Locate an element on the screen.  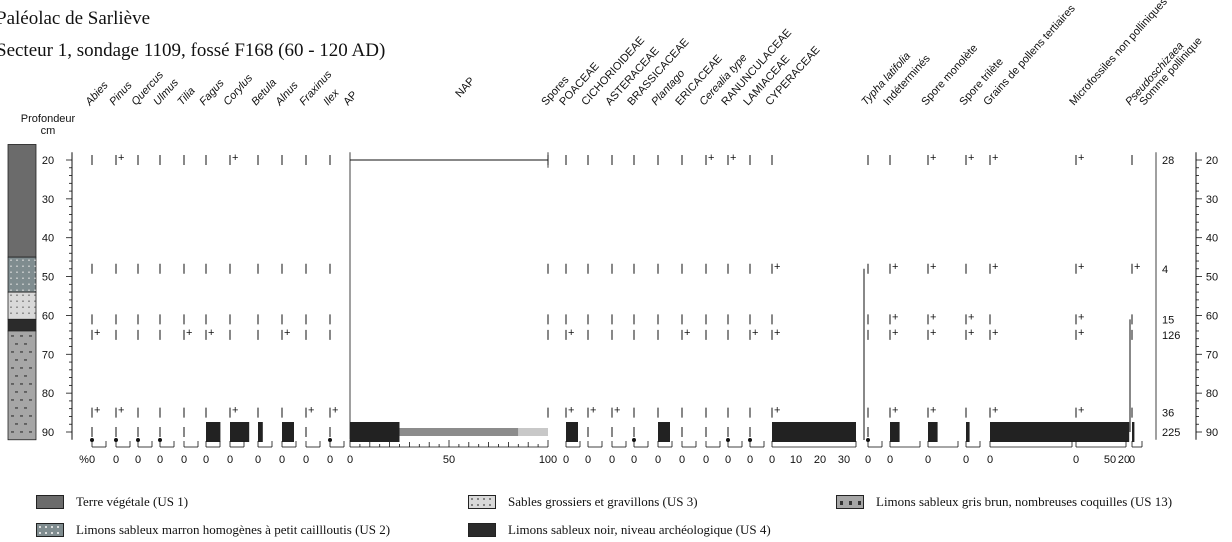
column-label-ap-1: Pinus is located at coordinates (121, 93).